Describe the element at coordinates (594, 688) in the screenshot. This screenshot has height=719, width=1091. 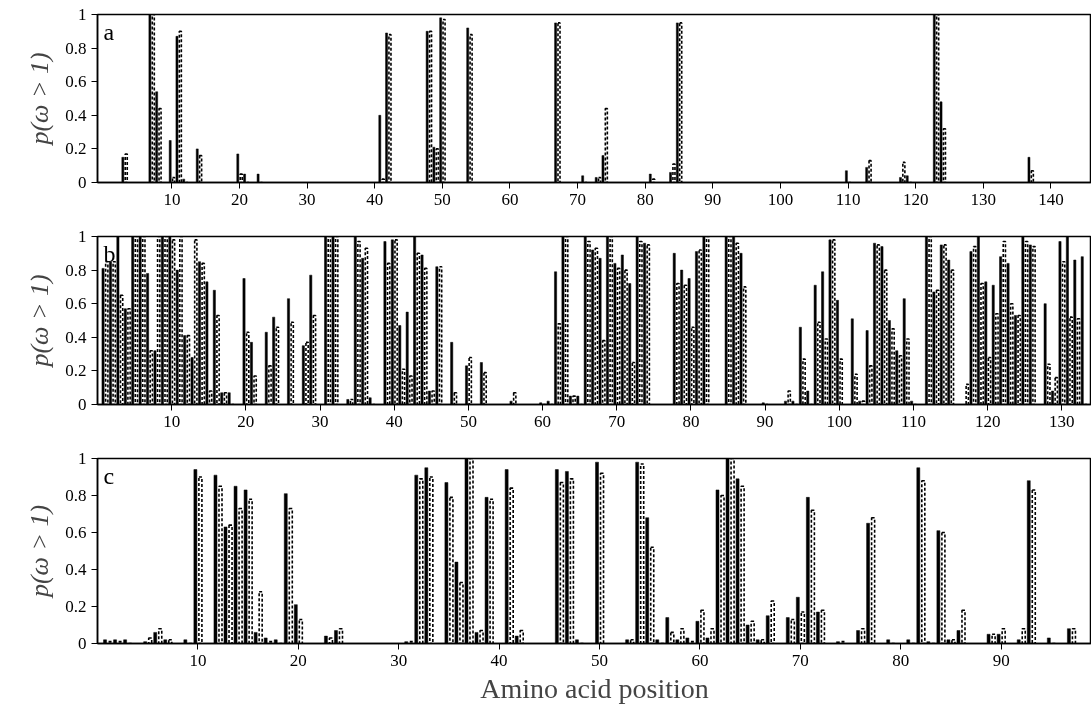
I see `x-axis-title: Amino acid position` at that location.